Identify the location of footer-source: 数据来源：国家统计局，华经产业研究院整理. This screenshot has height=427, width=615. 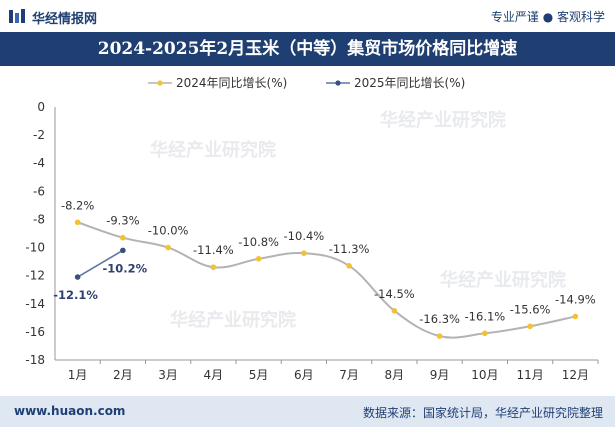
(482, 413).